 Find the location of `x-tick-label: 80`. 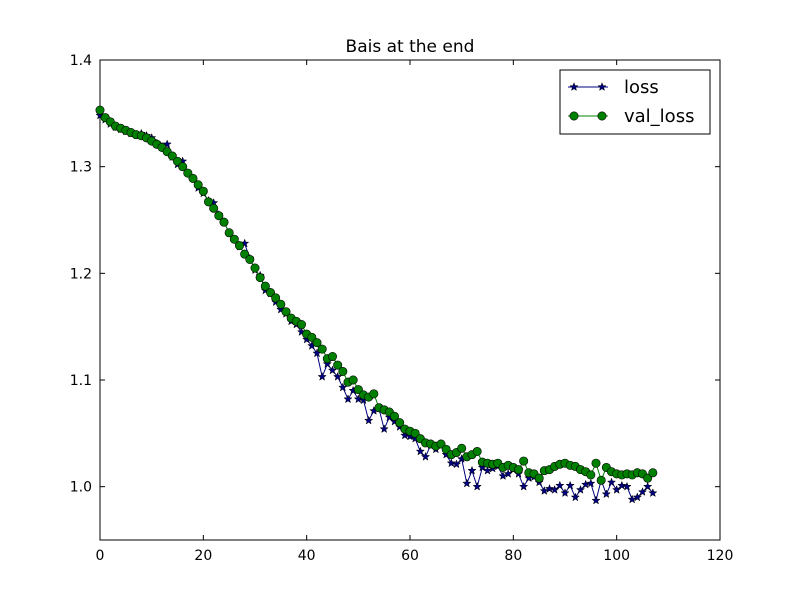

x-tick-label: 80 is located at coordinates (513, 556).